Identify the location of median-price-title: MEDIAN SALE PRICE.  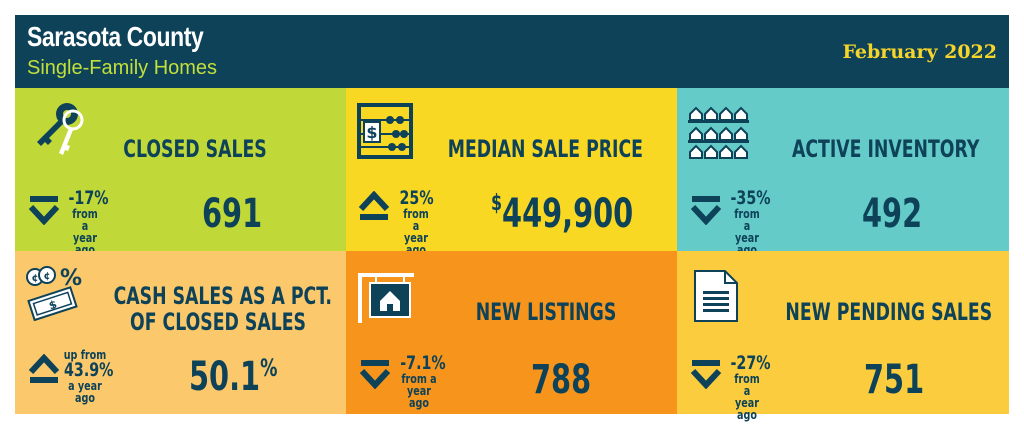
(545, 149).